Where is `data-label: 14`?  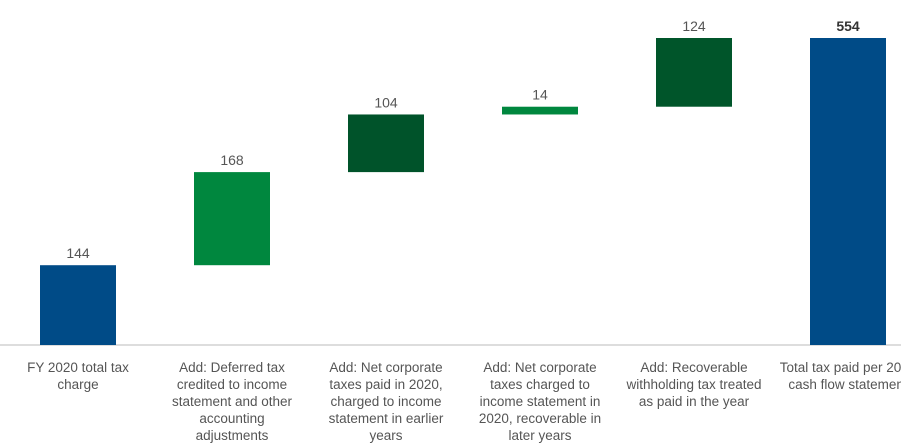
data-label: 14 is located at coordinates (540, 95).